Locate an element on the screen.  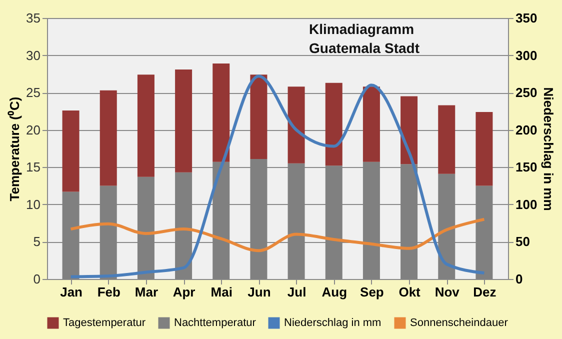
y-tick-label: 10 is located at coordinates (33, 204).